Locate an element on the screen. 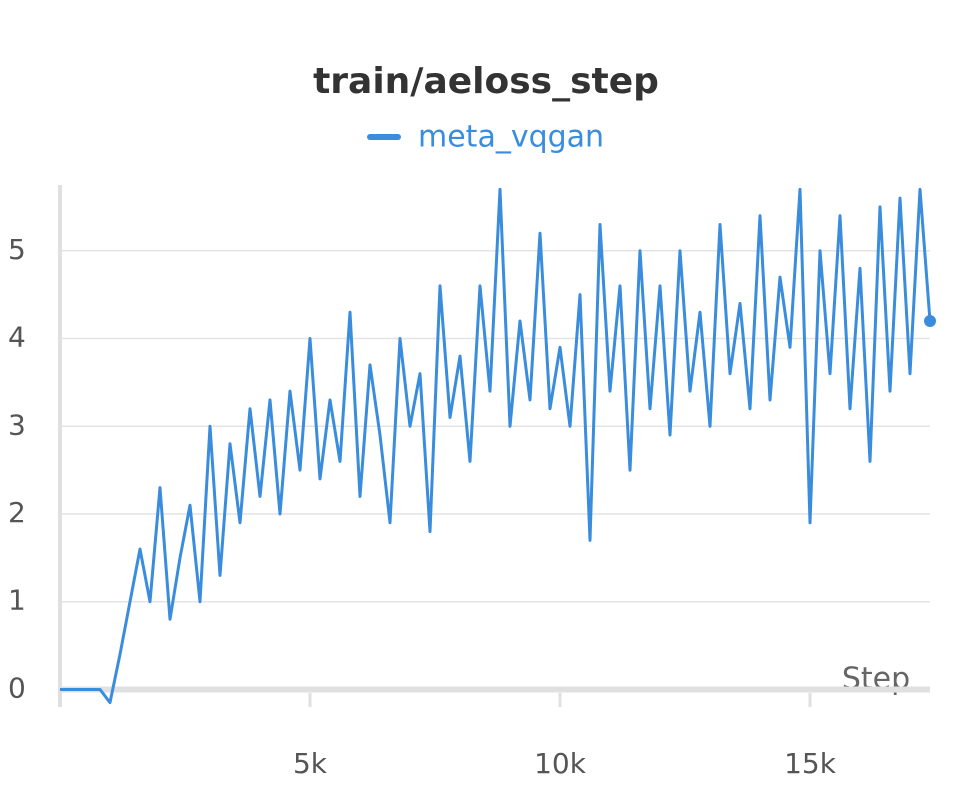 This screenshot has height=787, width=972. legend-label: meta_vqgan is located at coordinates (511, 137).